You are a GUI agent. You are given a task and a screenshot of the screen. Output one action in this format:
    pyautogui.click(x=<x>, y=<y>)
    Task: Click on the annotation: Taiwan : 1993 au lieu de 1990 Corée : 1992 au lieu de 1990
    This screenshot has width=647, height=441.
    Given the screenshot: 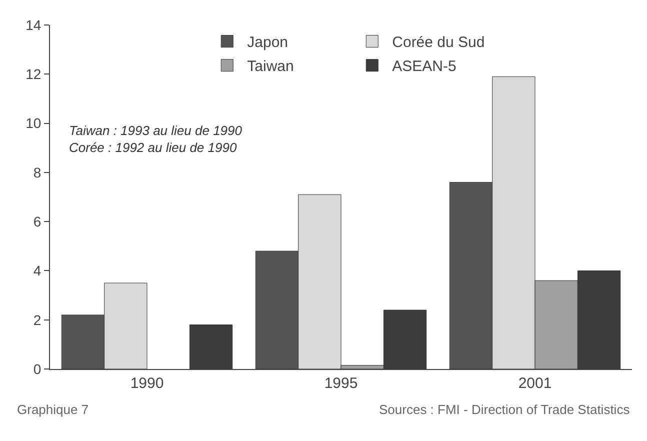 What is the action you would take?
    pyautogui.click(x=156, y=139)
    